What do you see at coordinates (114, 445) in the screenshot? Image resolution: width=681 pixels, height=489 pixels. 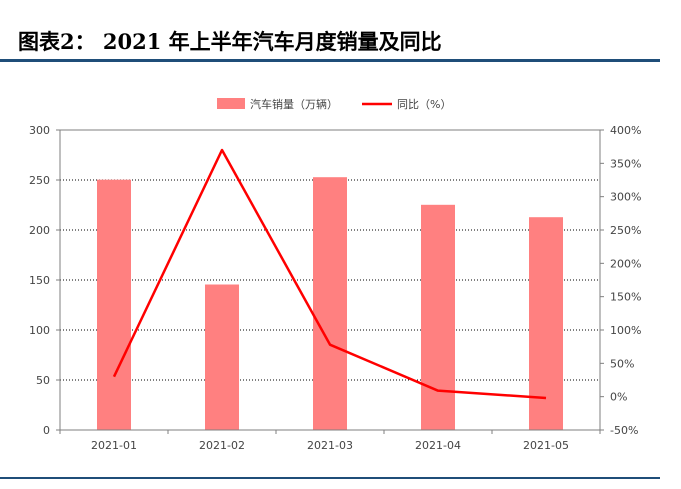 I see `x-tick-label: 2021-01` at bounding box center [114, 445].